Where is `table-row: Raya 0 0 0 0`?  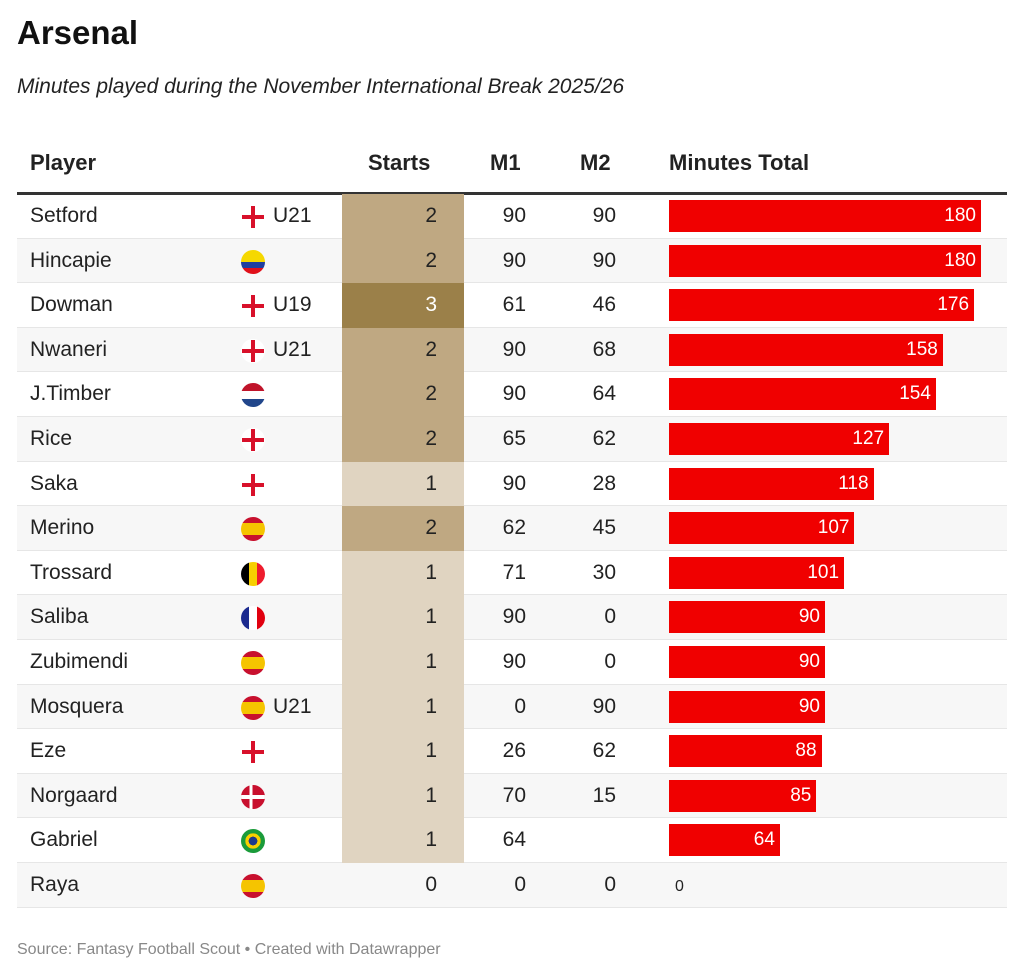
table-row: Raya 0 0 0 0 is located at coordinates (512, 885).